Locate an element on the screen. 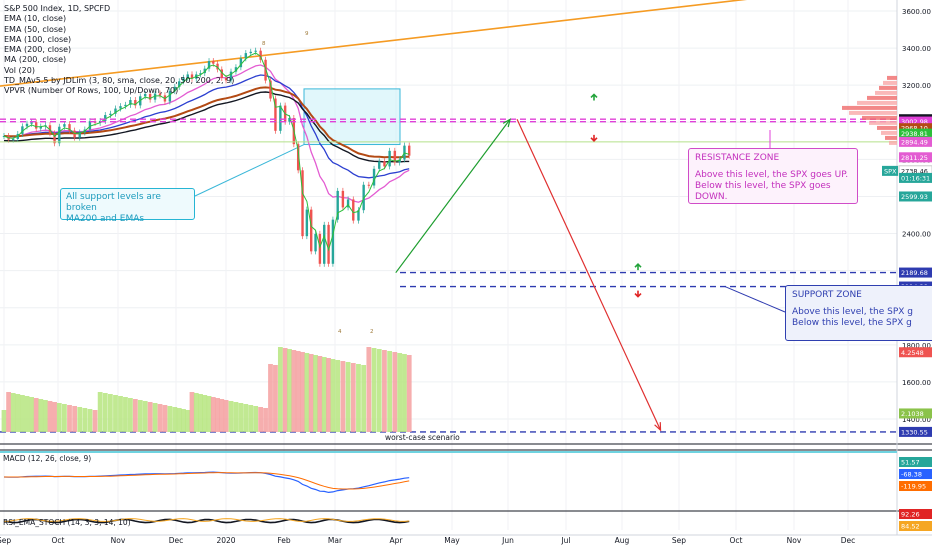 This screenshot has width=932, height=550. legend-item: MA (200, close) is located at coordinates (35, 60).